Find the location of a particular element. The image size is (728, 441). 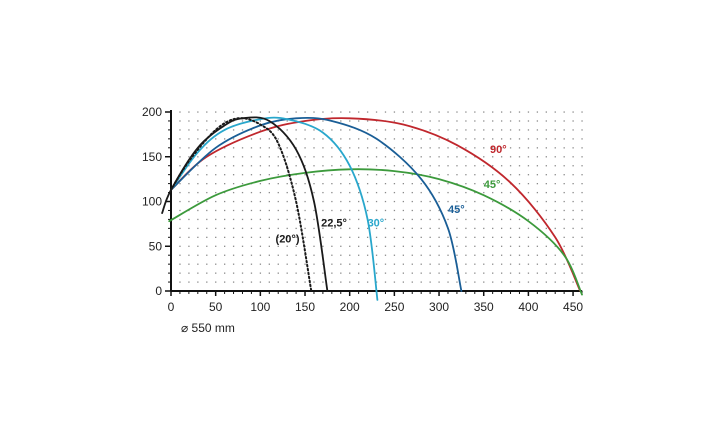

y-tick-label: 150 is located at coordinates (152, 157).